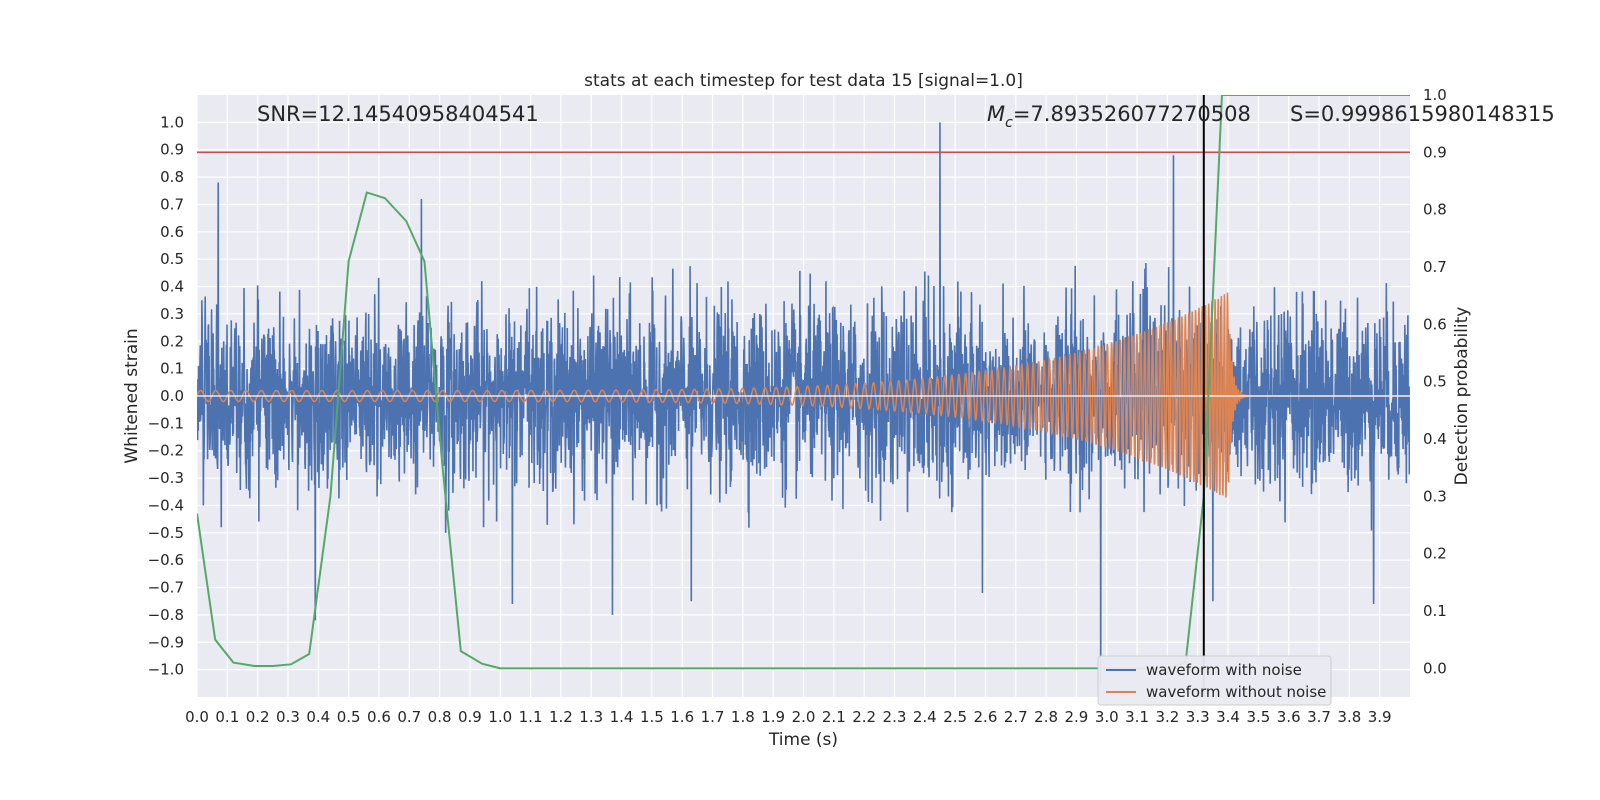 The height and width of the screenshot is (800, 1600). I want to click on y2-tick-label: 0.1, so click(1435, 611).